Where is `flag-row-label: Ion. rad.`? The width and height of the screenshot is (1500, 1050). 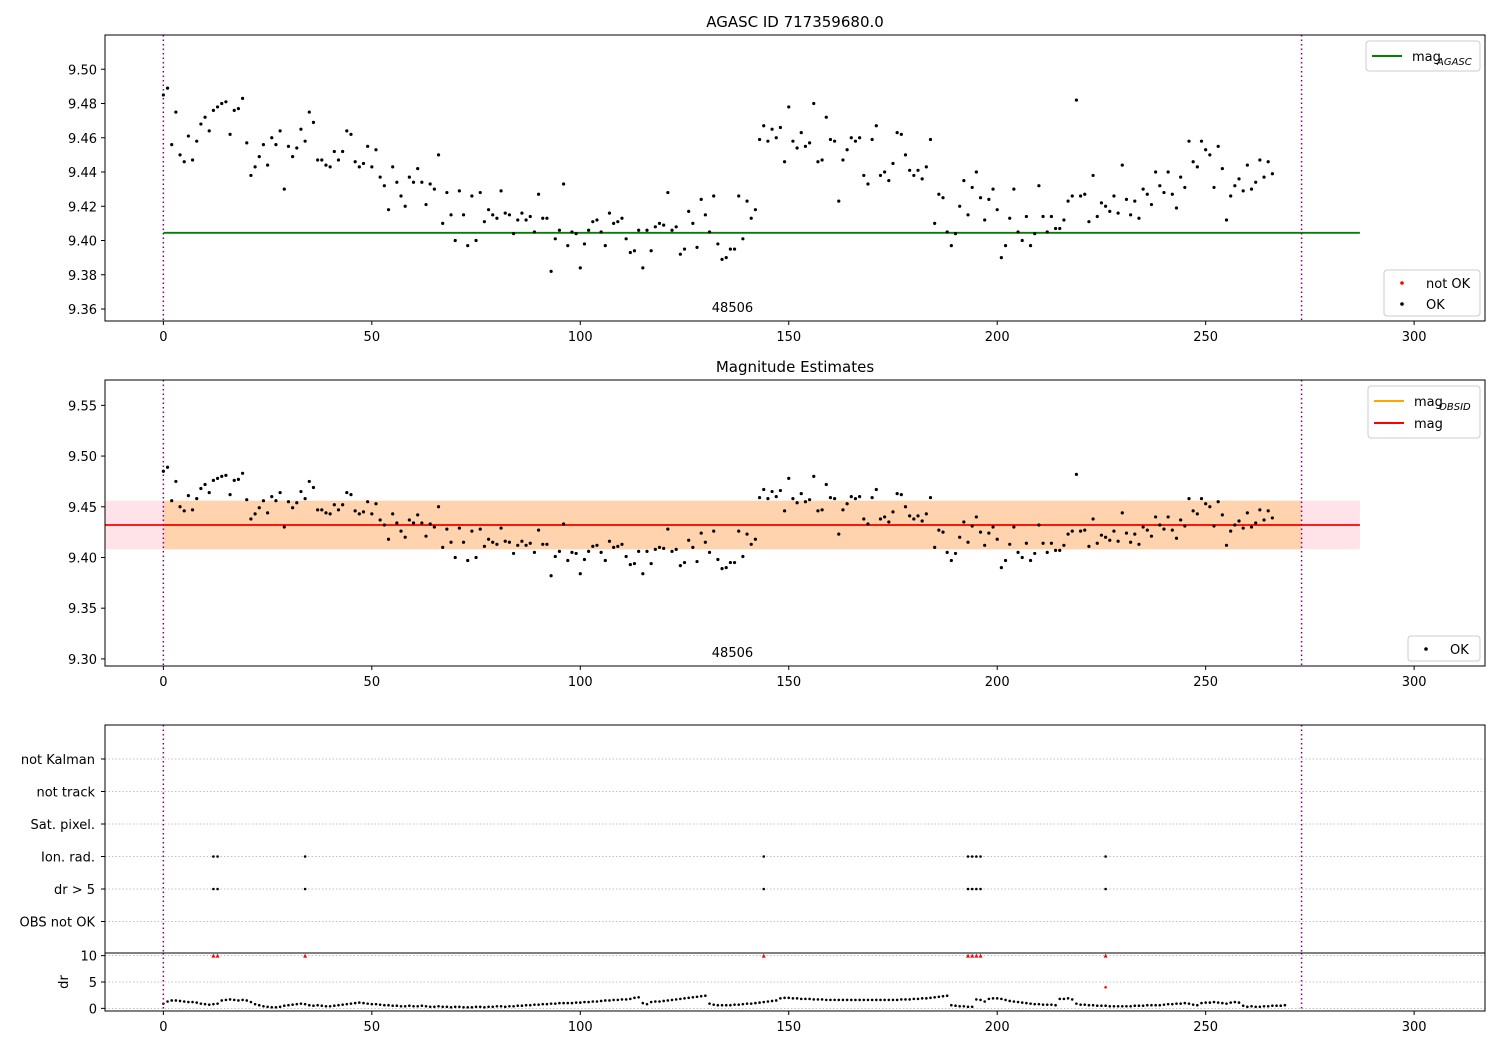 flag-row-label: Ion. rad. is located at coordinates (68, 858).